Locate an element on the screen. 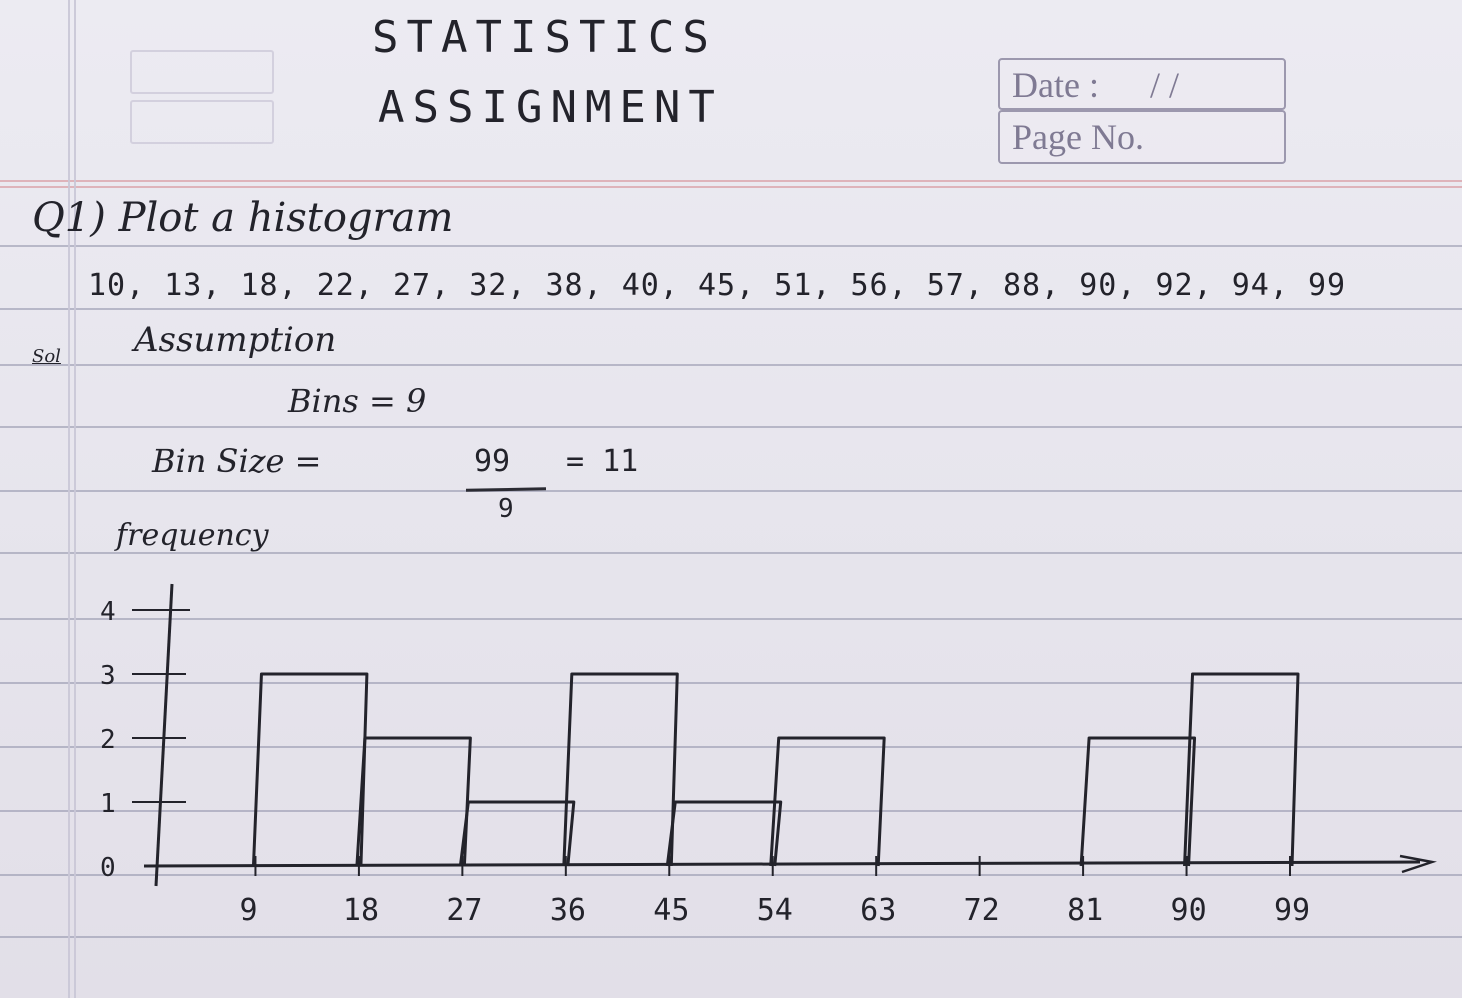 This screenshot has width=1462, height=998. page-no-label: Page No. is located at coordinates (1078, 137).